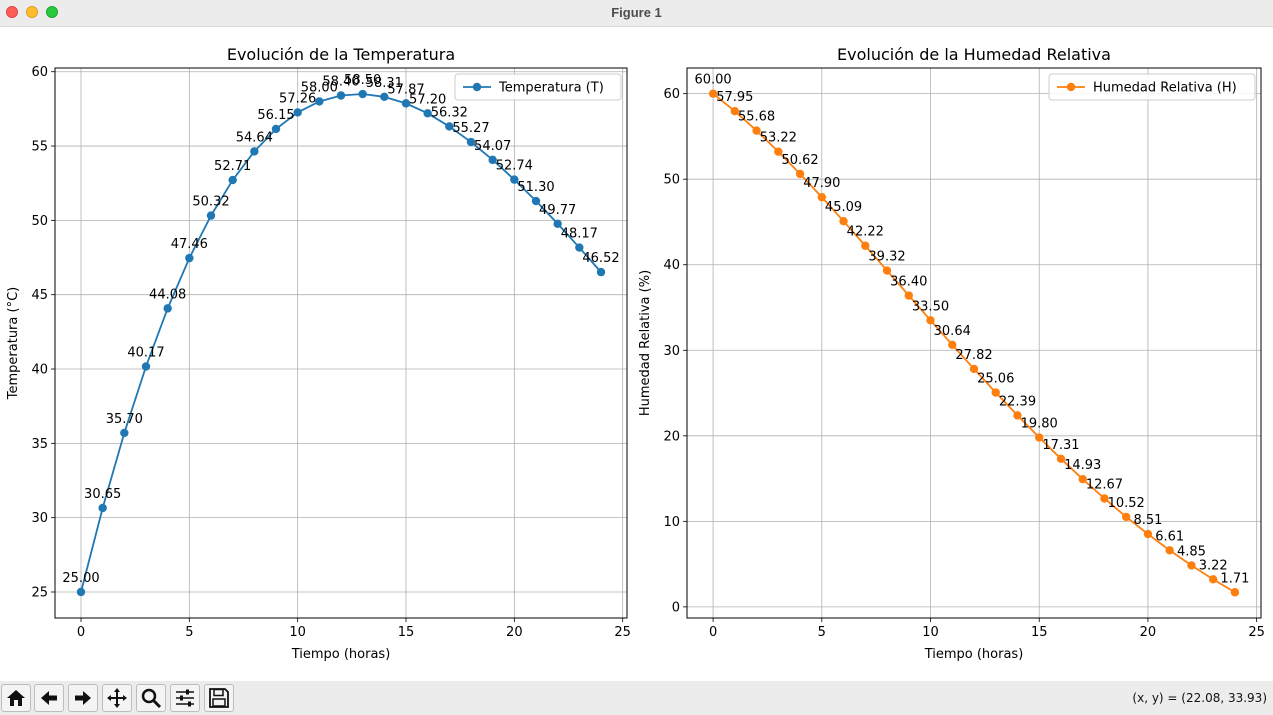 The width and height of the screenshot is (1273, 715). What do you see at coordinates (973, 355) in the screenshot?
I see `data-label: 27.82` at bounding box center [973, 355].